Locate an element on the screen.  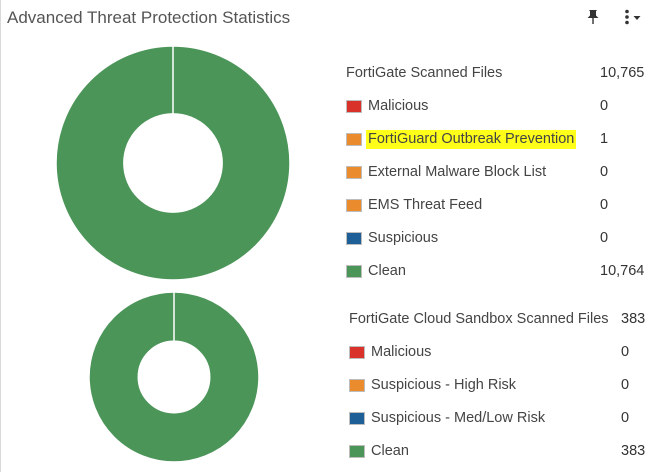
legend-row: FortiGuard Outbreak Prevention 1 is located at coordinates (477, 139).